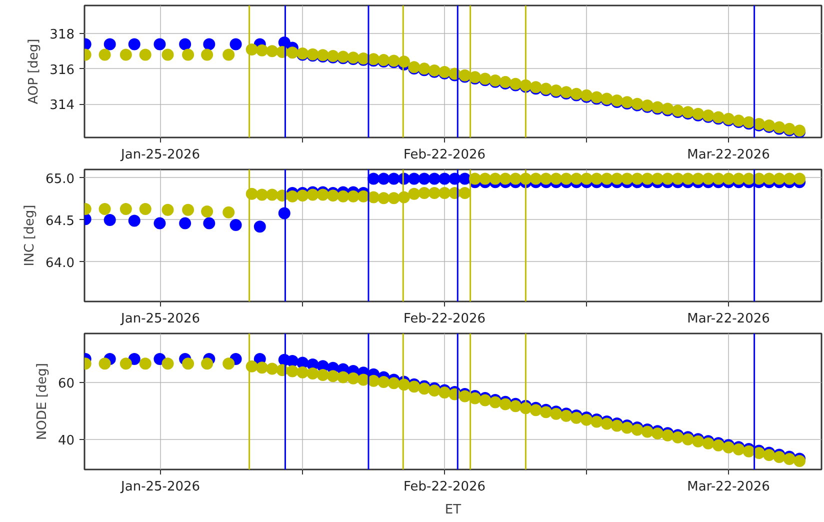  Describe the element at coordinates (34, 71) in the screenshot. I see `y-axis-title: AOP [deg]` at that location.